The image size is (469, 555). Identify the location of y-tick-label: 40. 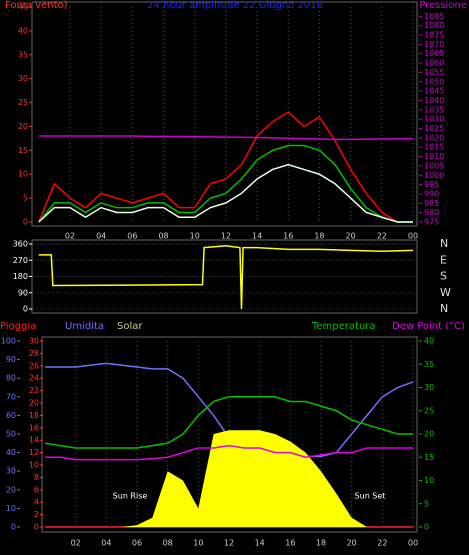
(23, 30).